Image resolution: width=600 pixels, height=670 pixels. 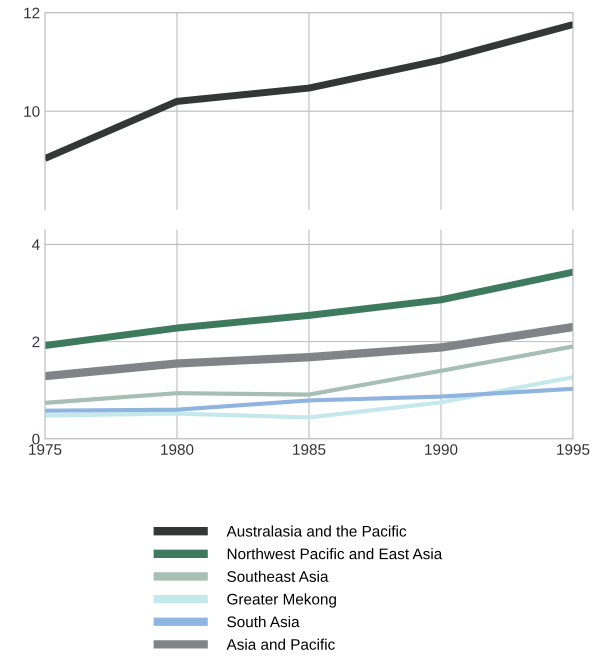 I want to click on legend-label: Greater Mekong, so click(x=281, y=600).